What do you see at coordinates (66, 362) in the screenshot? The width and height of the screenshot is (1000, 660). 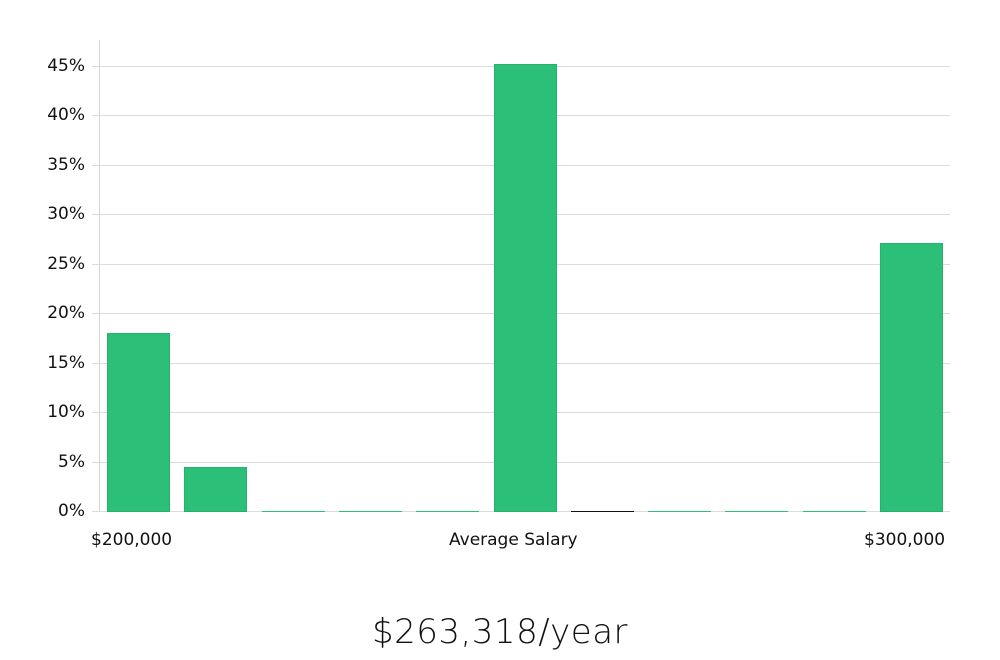 I see `y-tick-label: 15%` at bounding box center [66, 362].